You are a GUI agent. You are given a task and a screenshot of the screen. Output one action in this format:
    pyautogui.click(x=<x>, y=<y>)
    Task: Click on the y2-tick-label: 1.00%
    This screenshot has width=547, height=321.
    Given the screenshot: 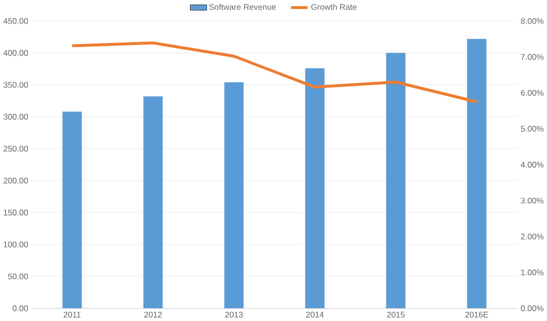 What is the action you would take?
    pyautogui.click(x=532, y=273)
    